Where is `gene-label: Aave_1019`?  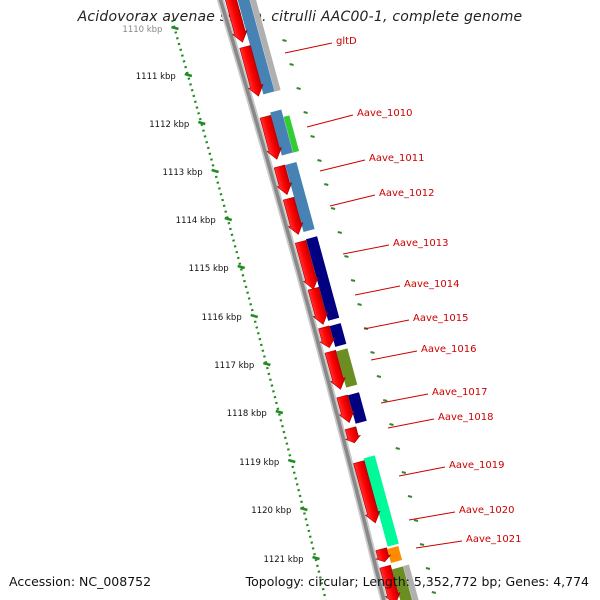
gene-label: Aave_1019 is located at coordinates (477, 465).